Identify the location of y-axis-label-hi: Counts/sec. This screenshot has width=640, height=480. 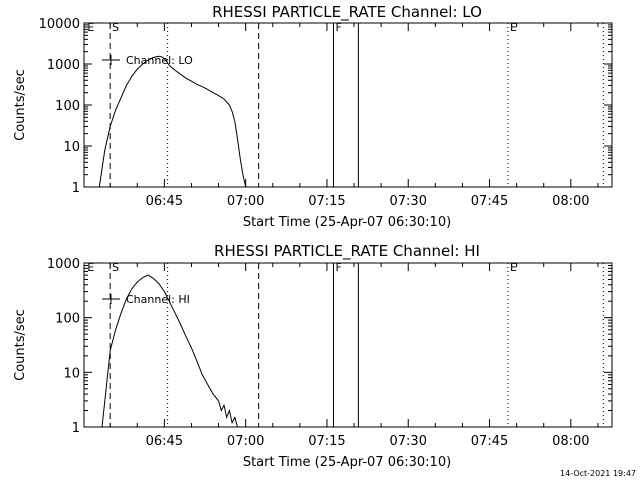
(20, 345).